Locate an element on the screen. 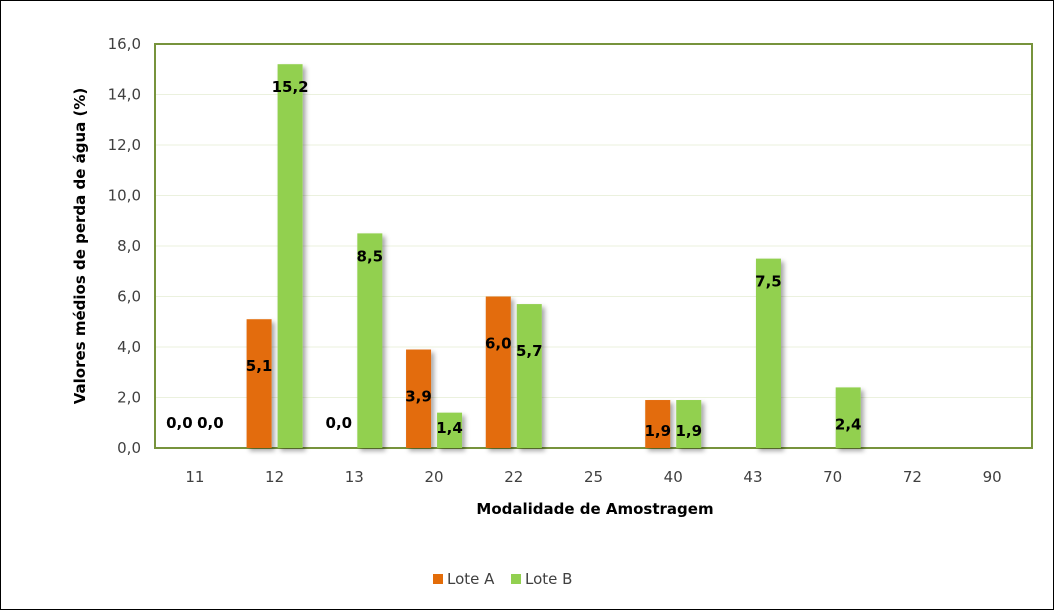 The image size is (1054, 611). y-axis-title: Valores médios de perda de água (%) is located at coordinates (80, 246).